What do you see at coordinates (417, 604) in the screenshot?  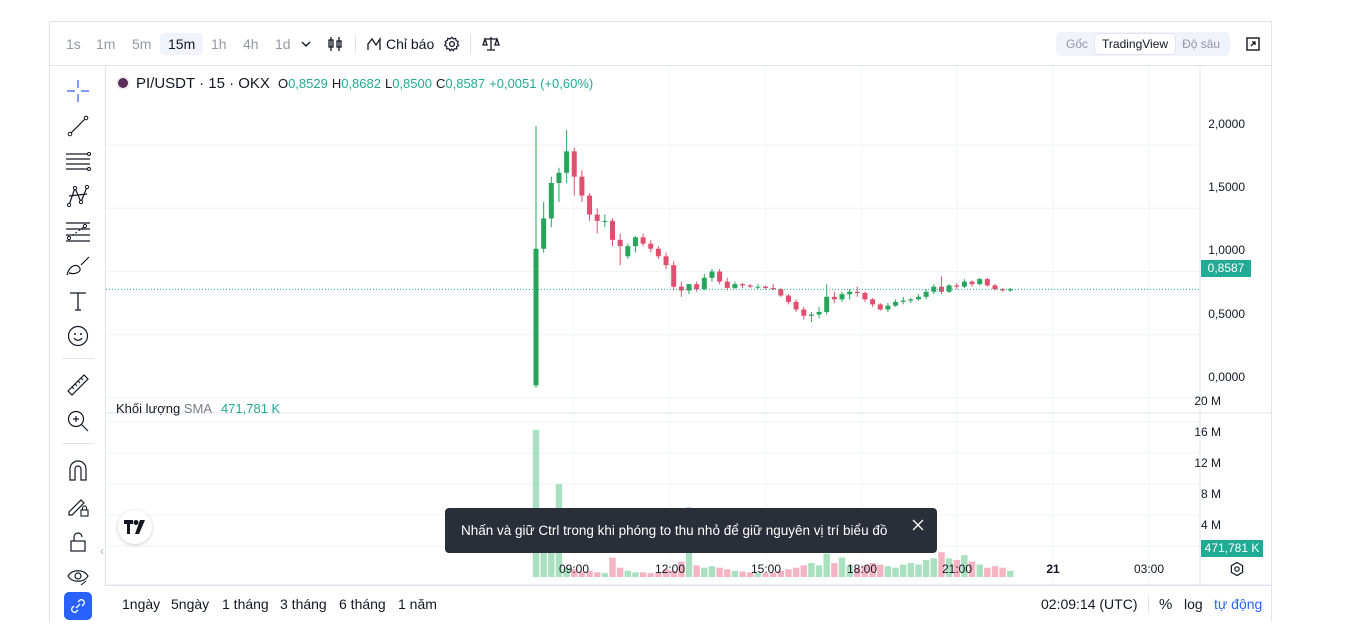 I see `range-1y: 1 năm` at bounding box center [417, 604].